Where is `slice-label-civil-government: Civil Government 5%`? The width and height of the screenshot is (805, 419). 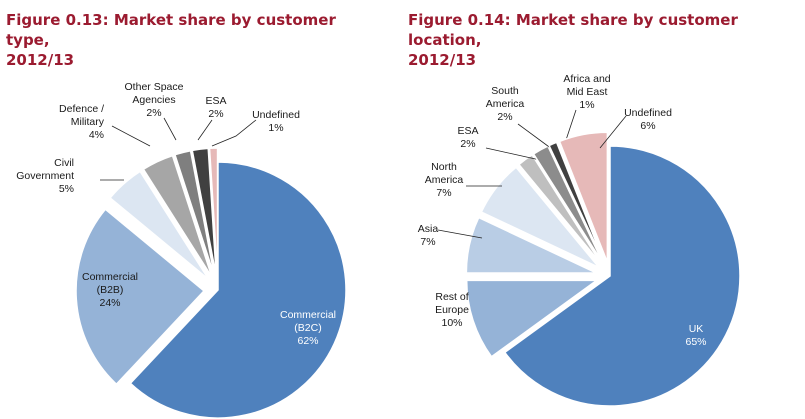 slice-label-civil-government: Civil Government 5% is located at coordinates (45, 176).